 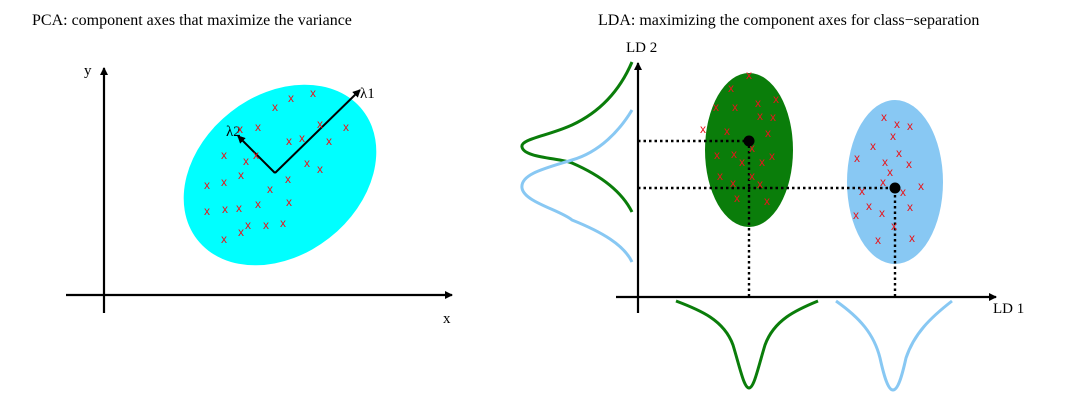 I want to click on pca-lambda1-label: λ1, so click(x=367, y=94).